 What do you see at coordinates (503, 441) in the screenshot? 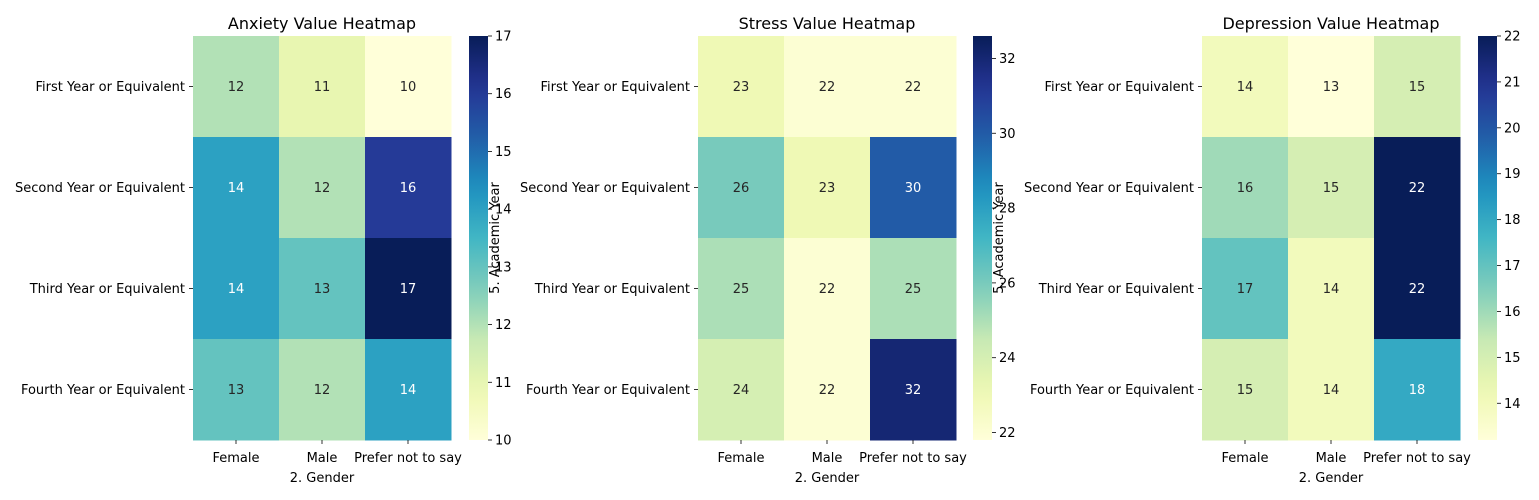
I see `colorbar-tick-label: 10` at bounding box center [503, 441].